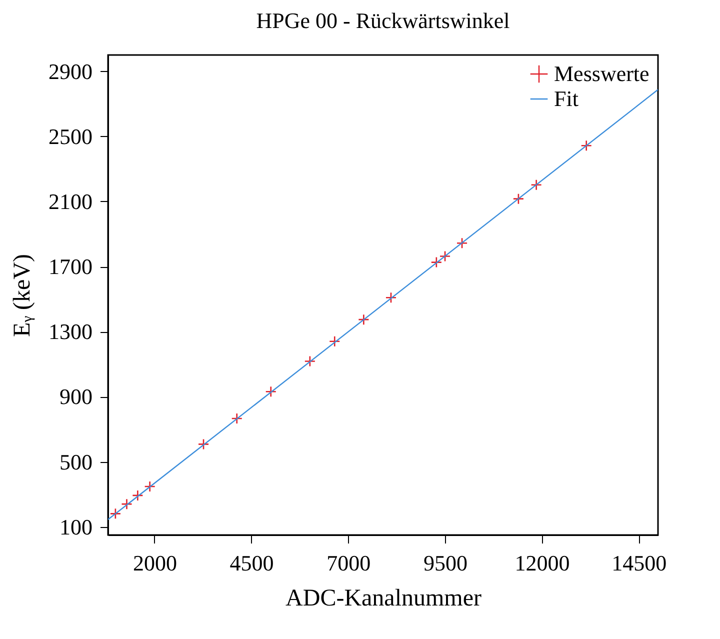  I want to click on y-tick-label: 500, so click(76, 461).